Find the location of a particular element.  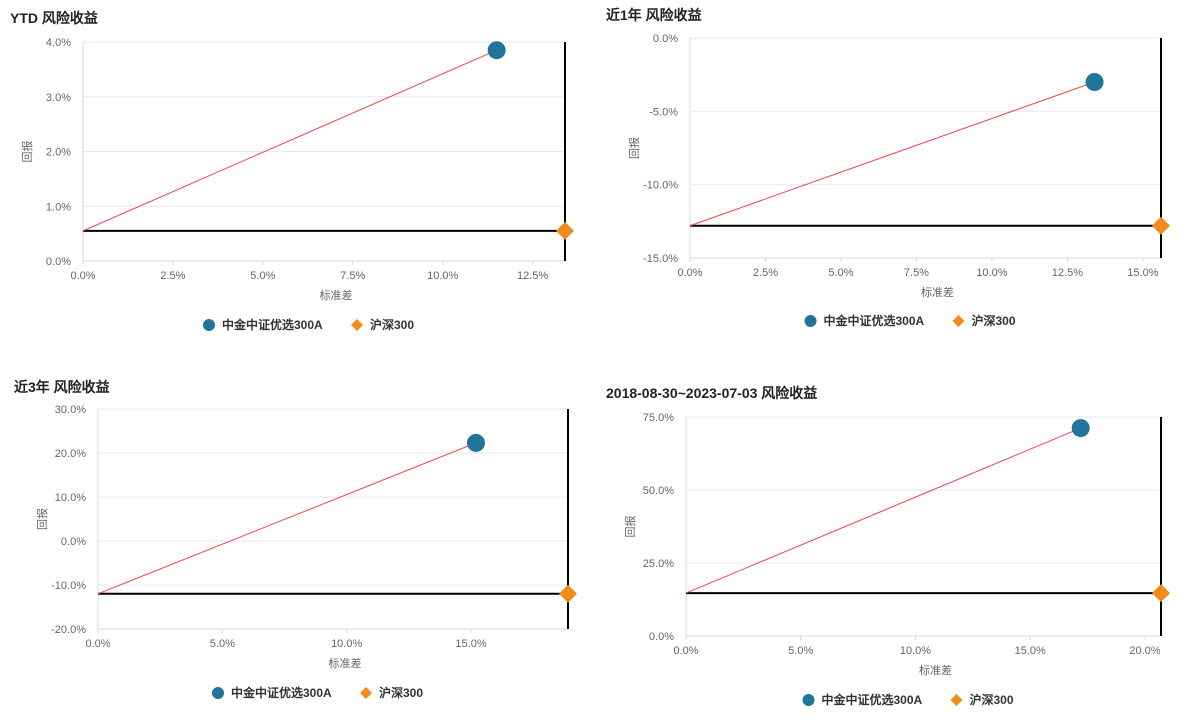

y-tick-label: 10.0% is located at coordinates (70, 498).